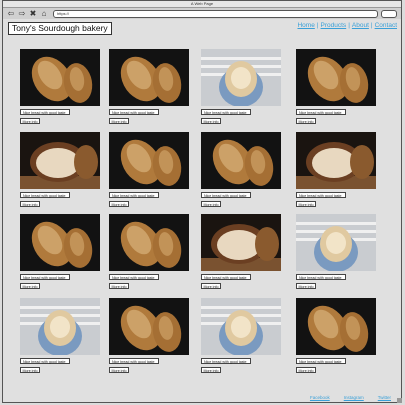 The width and height of the screenshot is (405, 405). Describe the element at coordinates (389, 13) in the screenshot. I see `search-field` at that location.